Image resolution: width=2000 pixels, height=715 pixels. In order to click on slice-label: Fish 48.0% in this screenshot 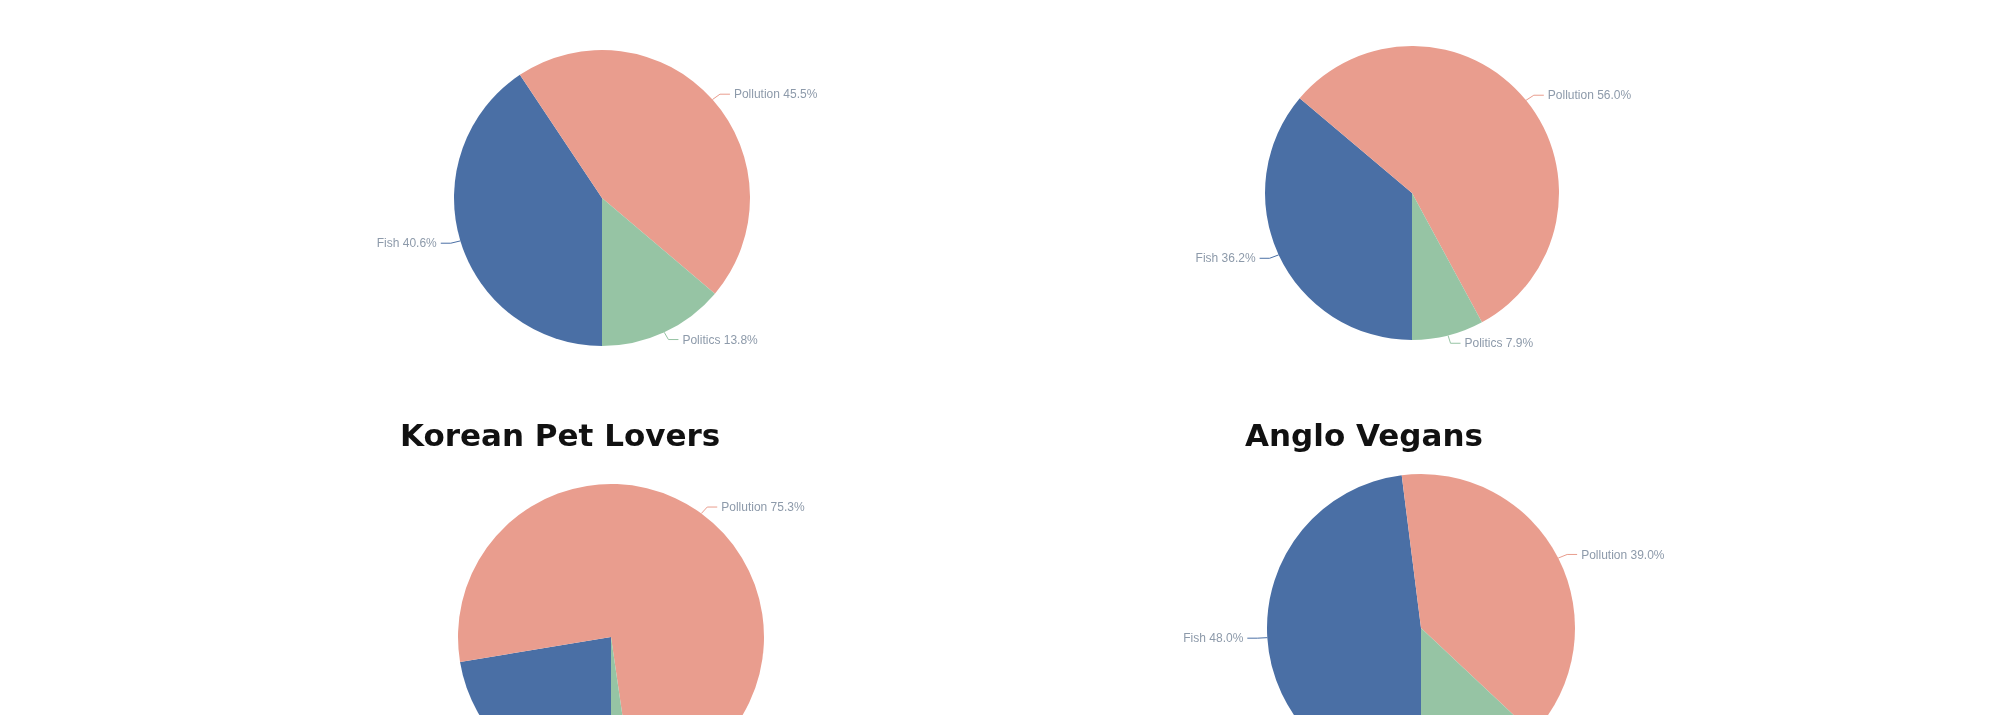, I will do `click(1213, 638)`.